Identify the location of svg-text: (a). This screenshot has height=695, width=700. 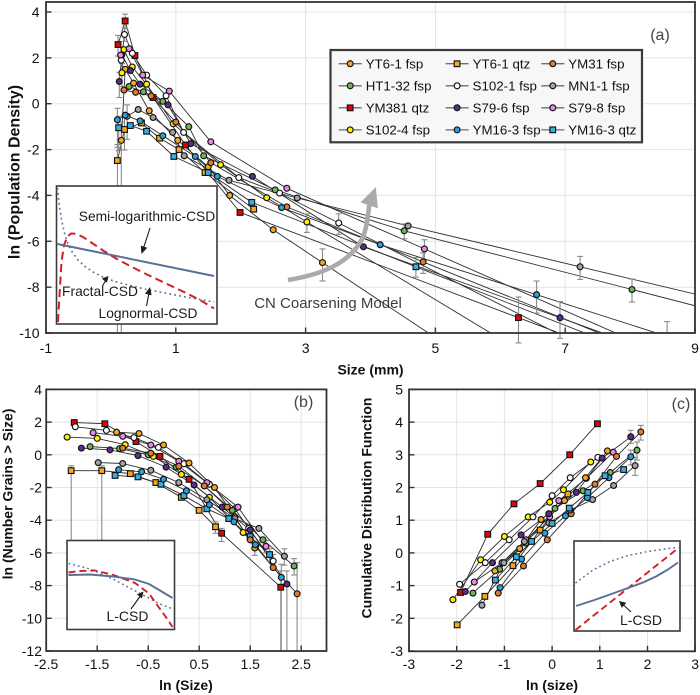
(660, 35).